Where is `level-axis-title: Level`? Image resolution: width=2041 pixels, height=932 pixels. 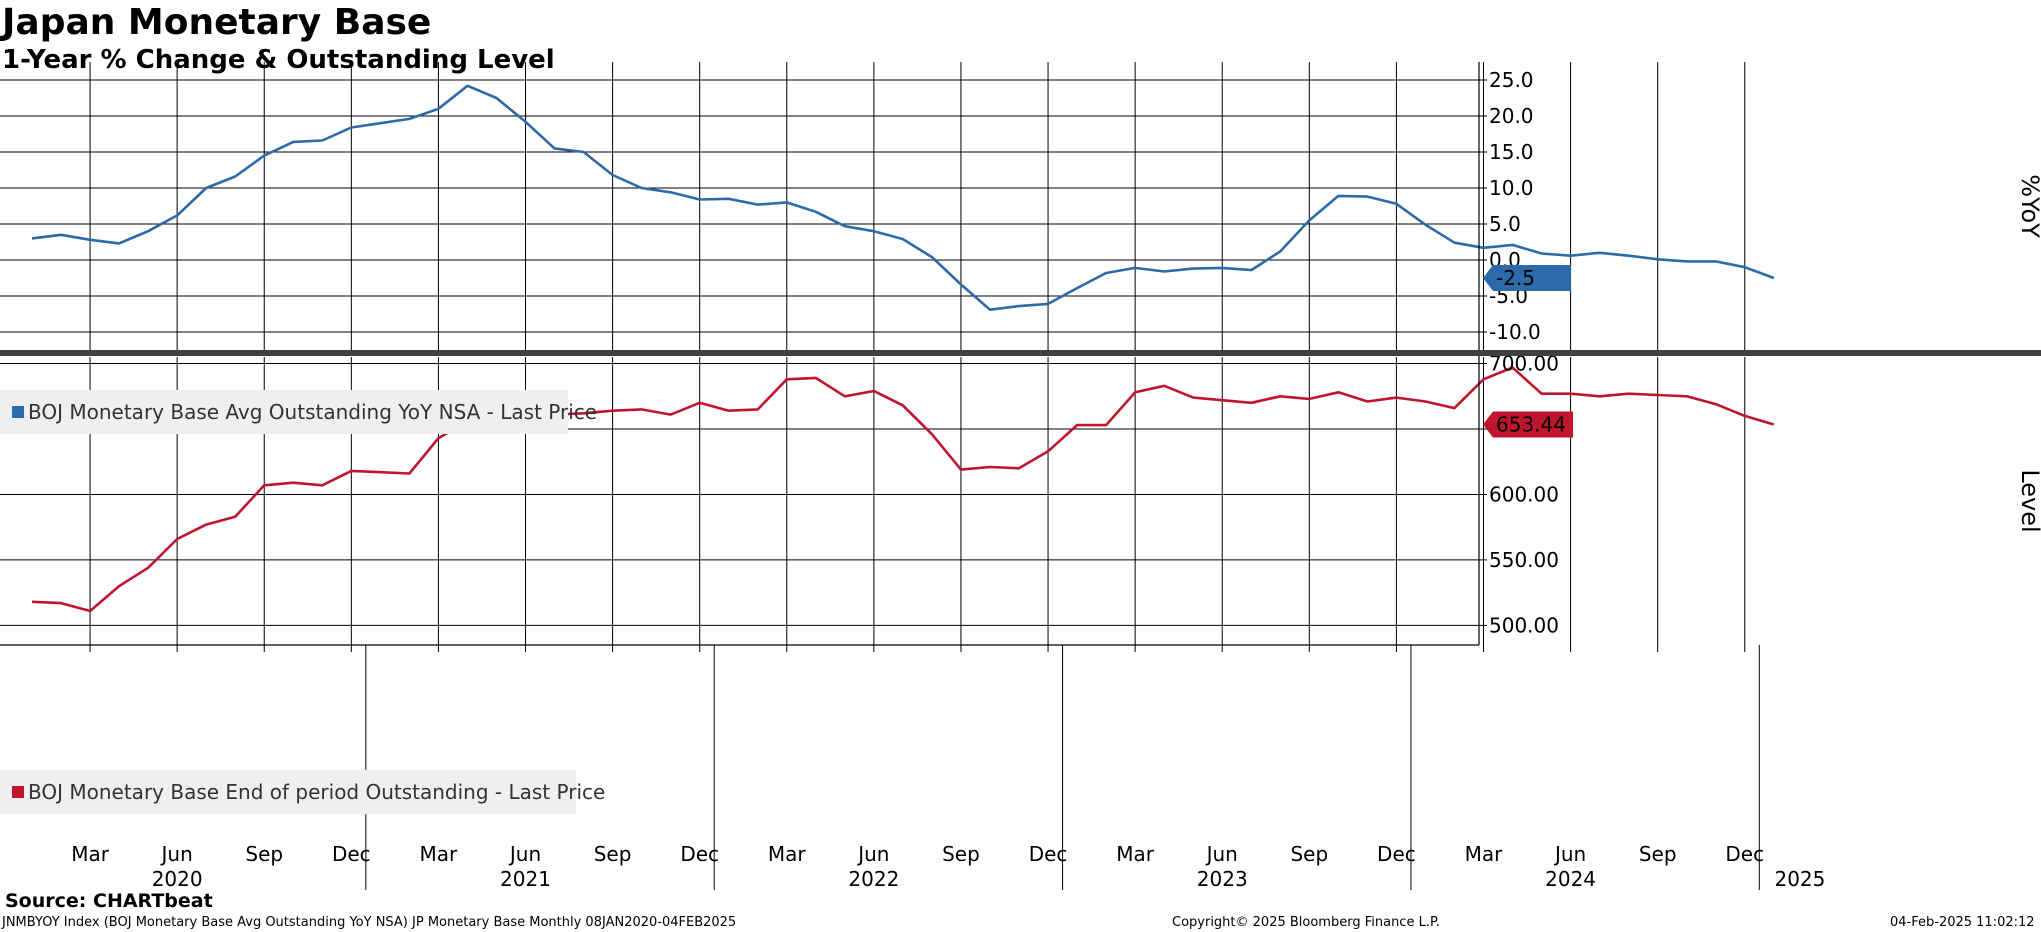 level-axis-title: Level is located at coordinates (2028, 500).